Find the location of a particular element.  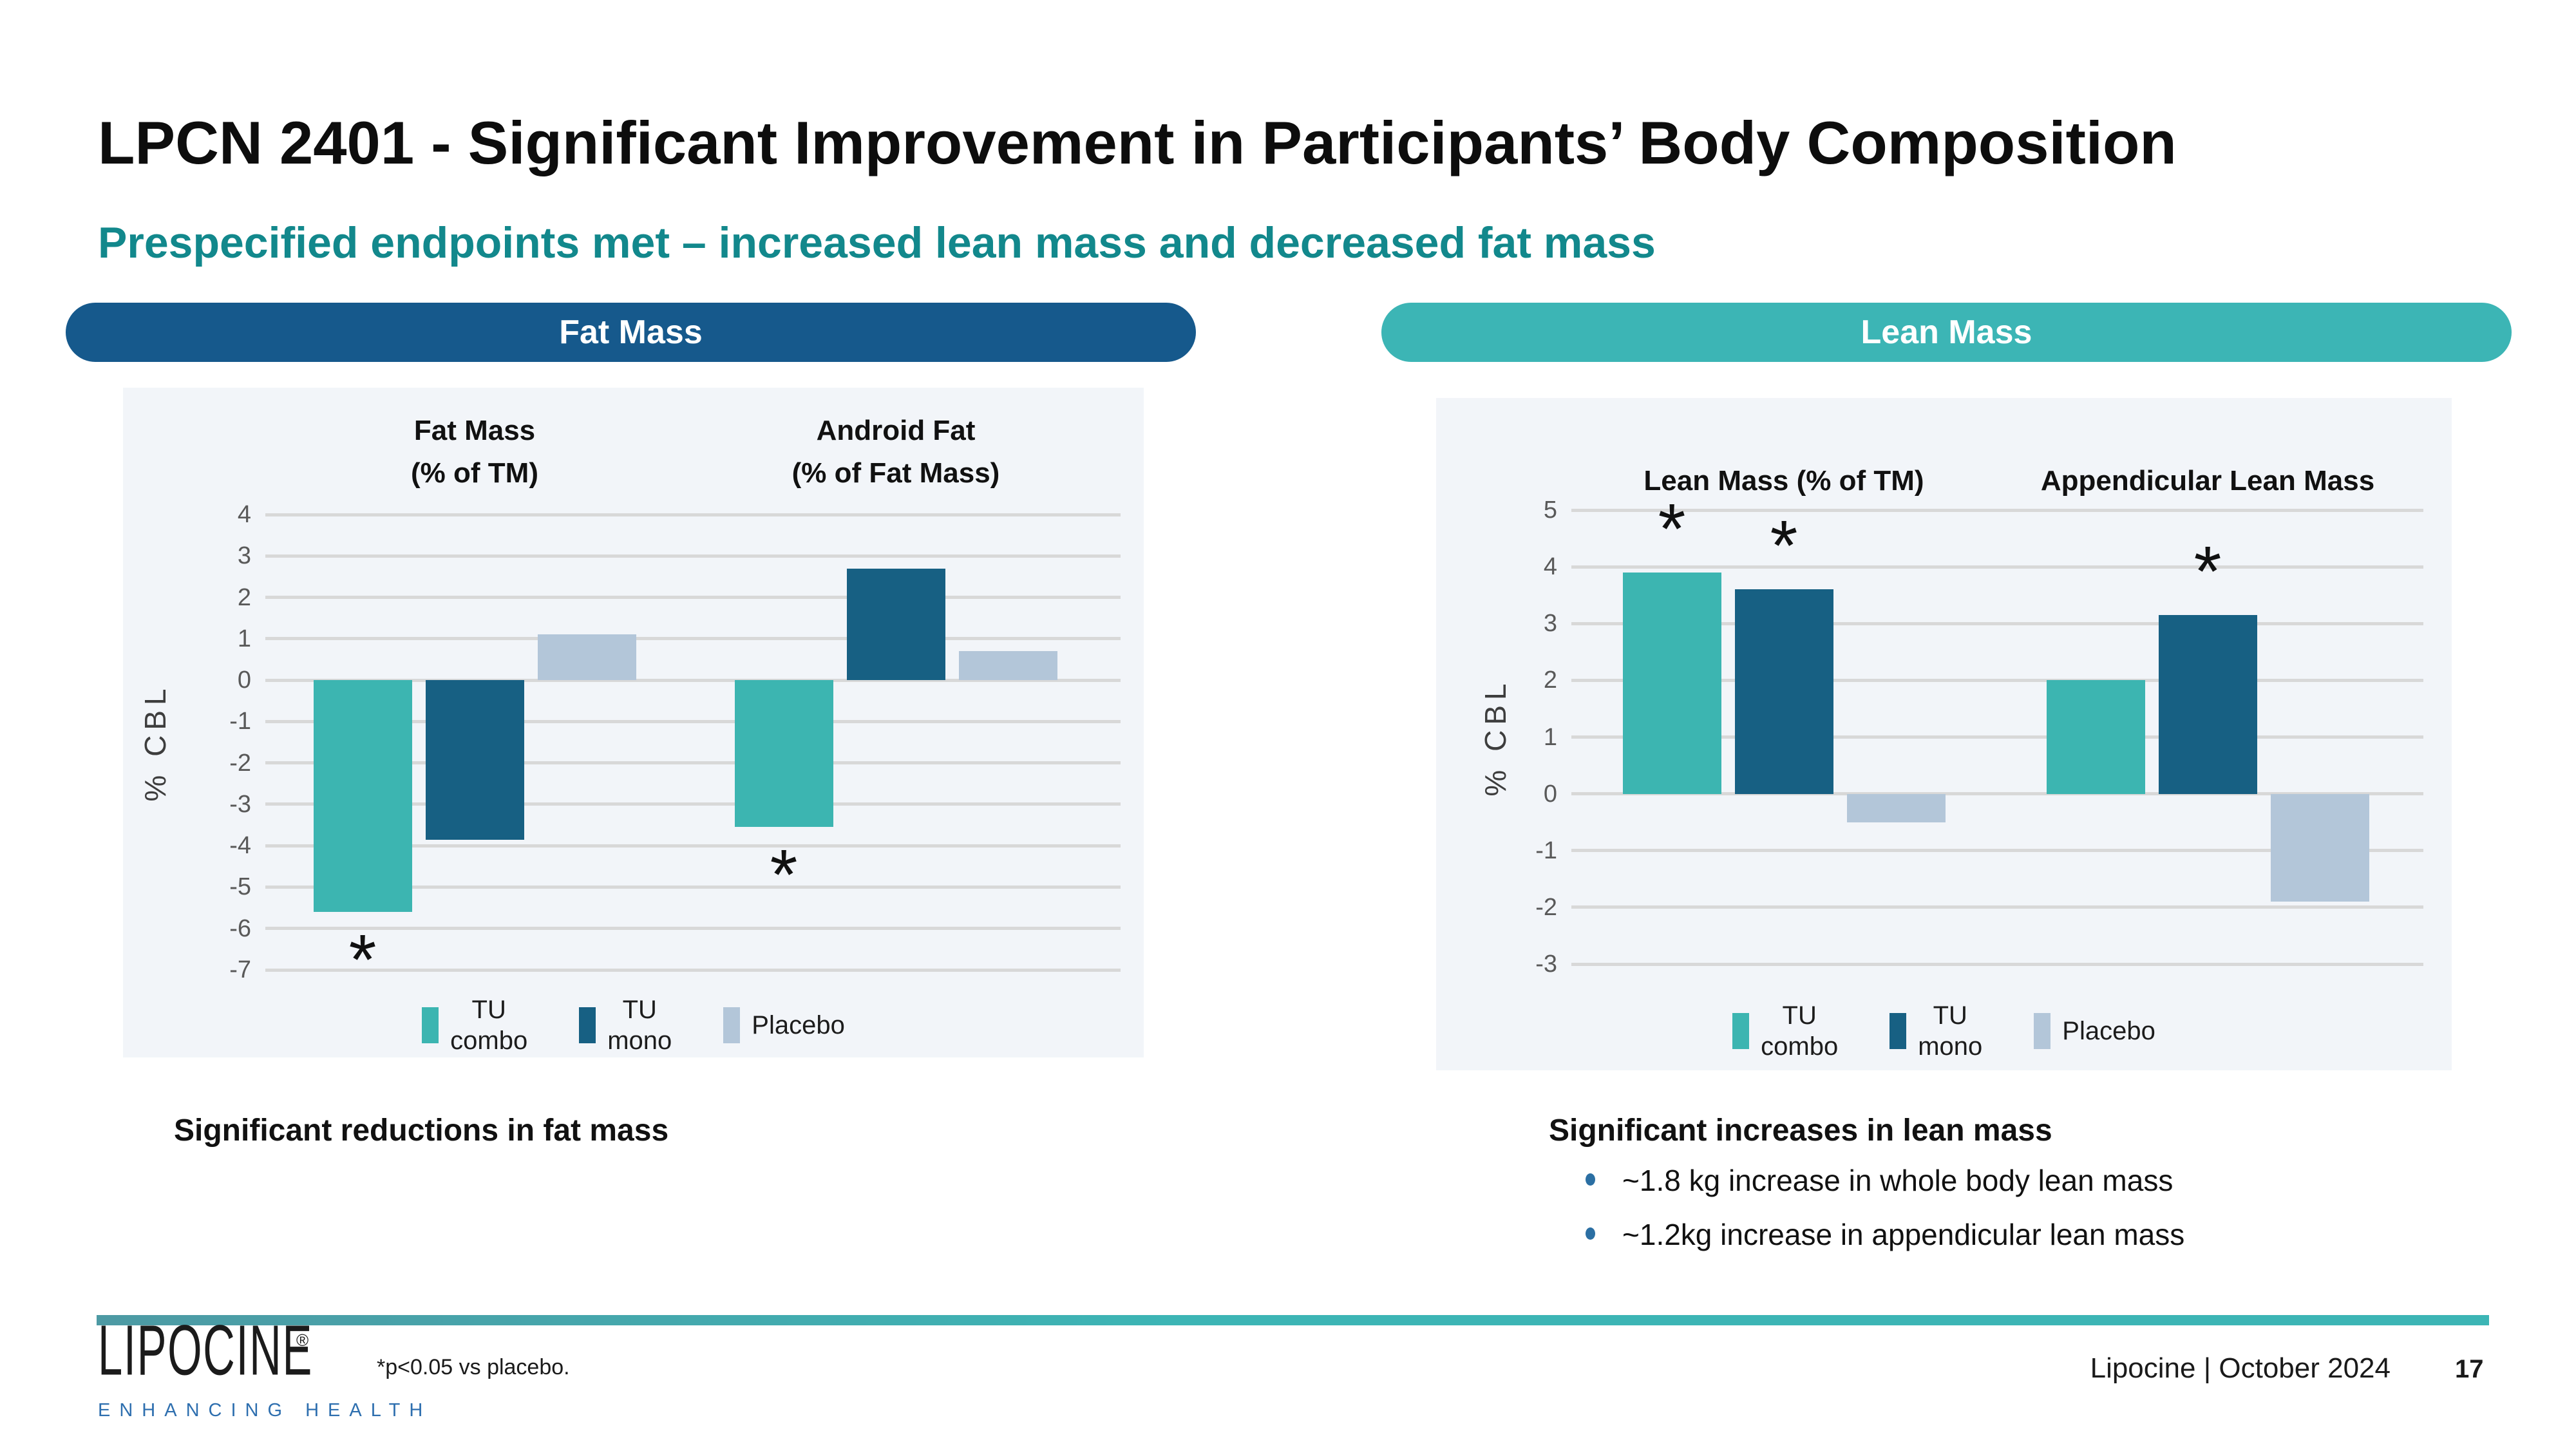

gridline-y--3 is located at coordinates (693, 804).